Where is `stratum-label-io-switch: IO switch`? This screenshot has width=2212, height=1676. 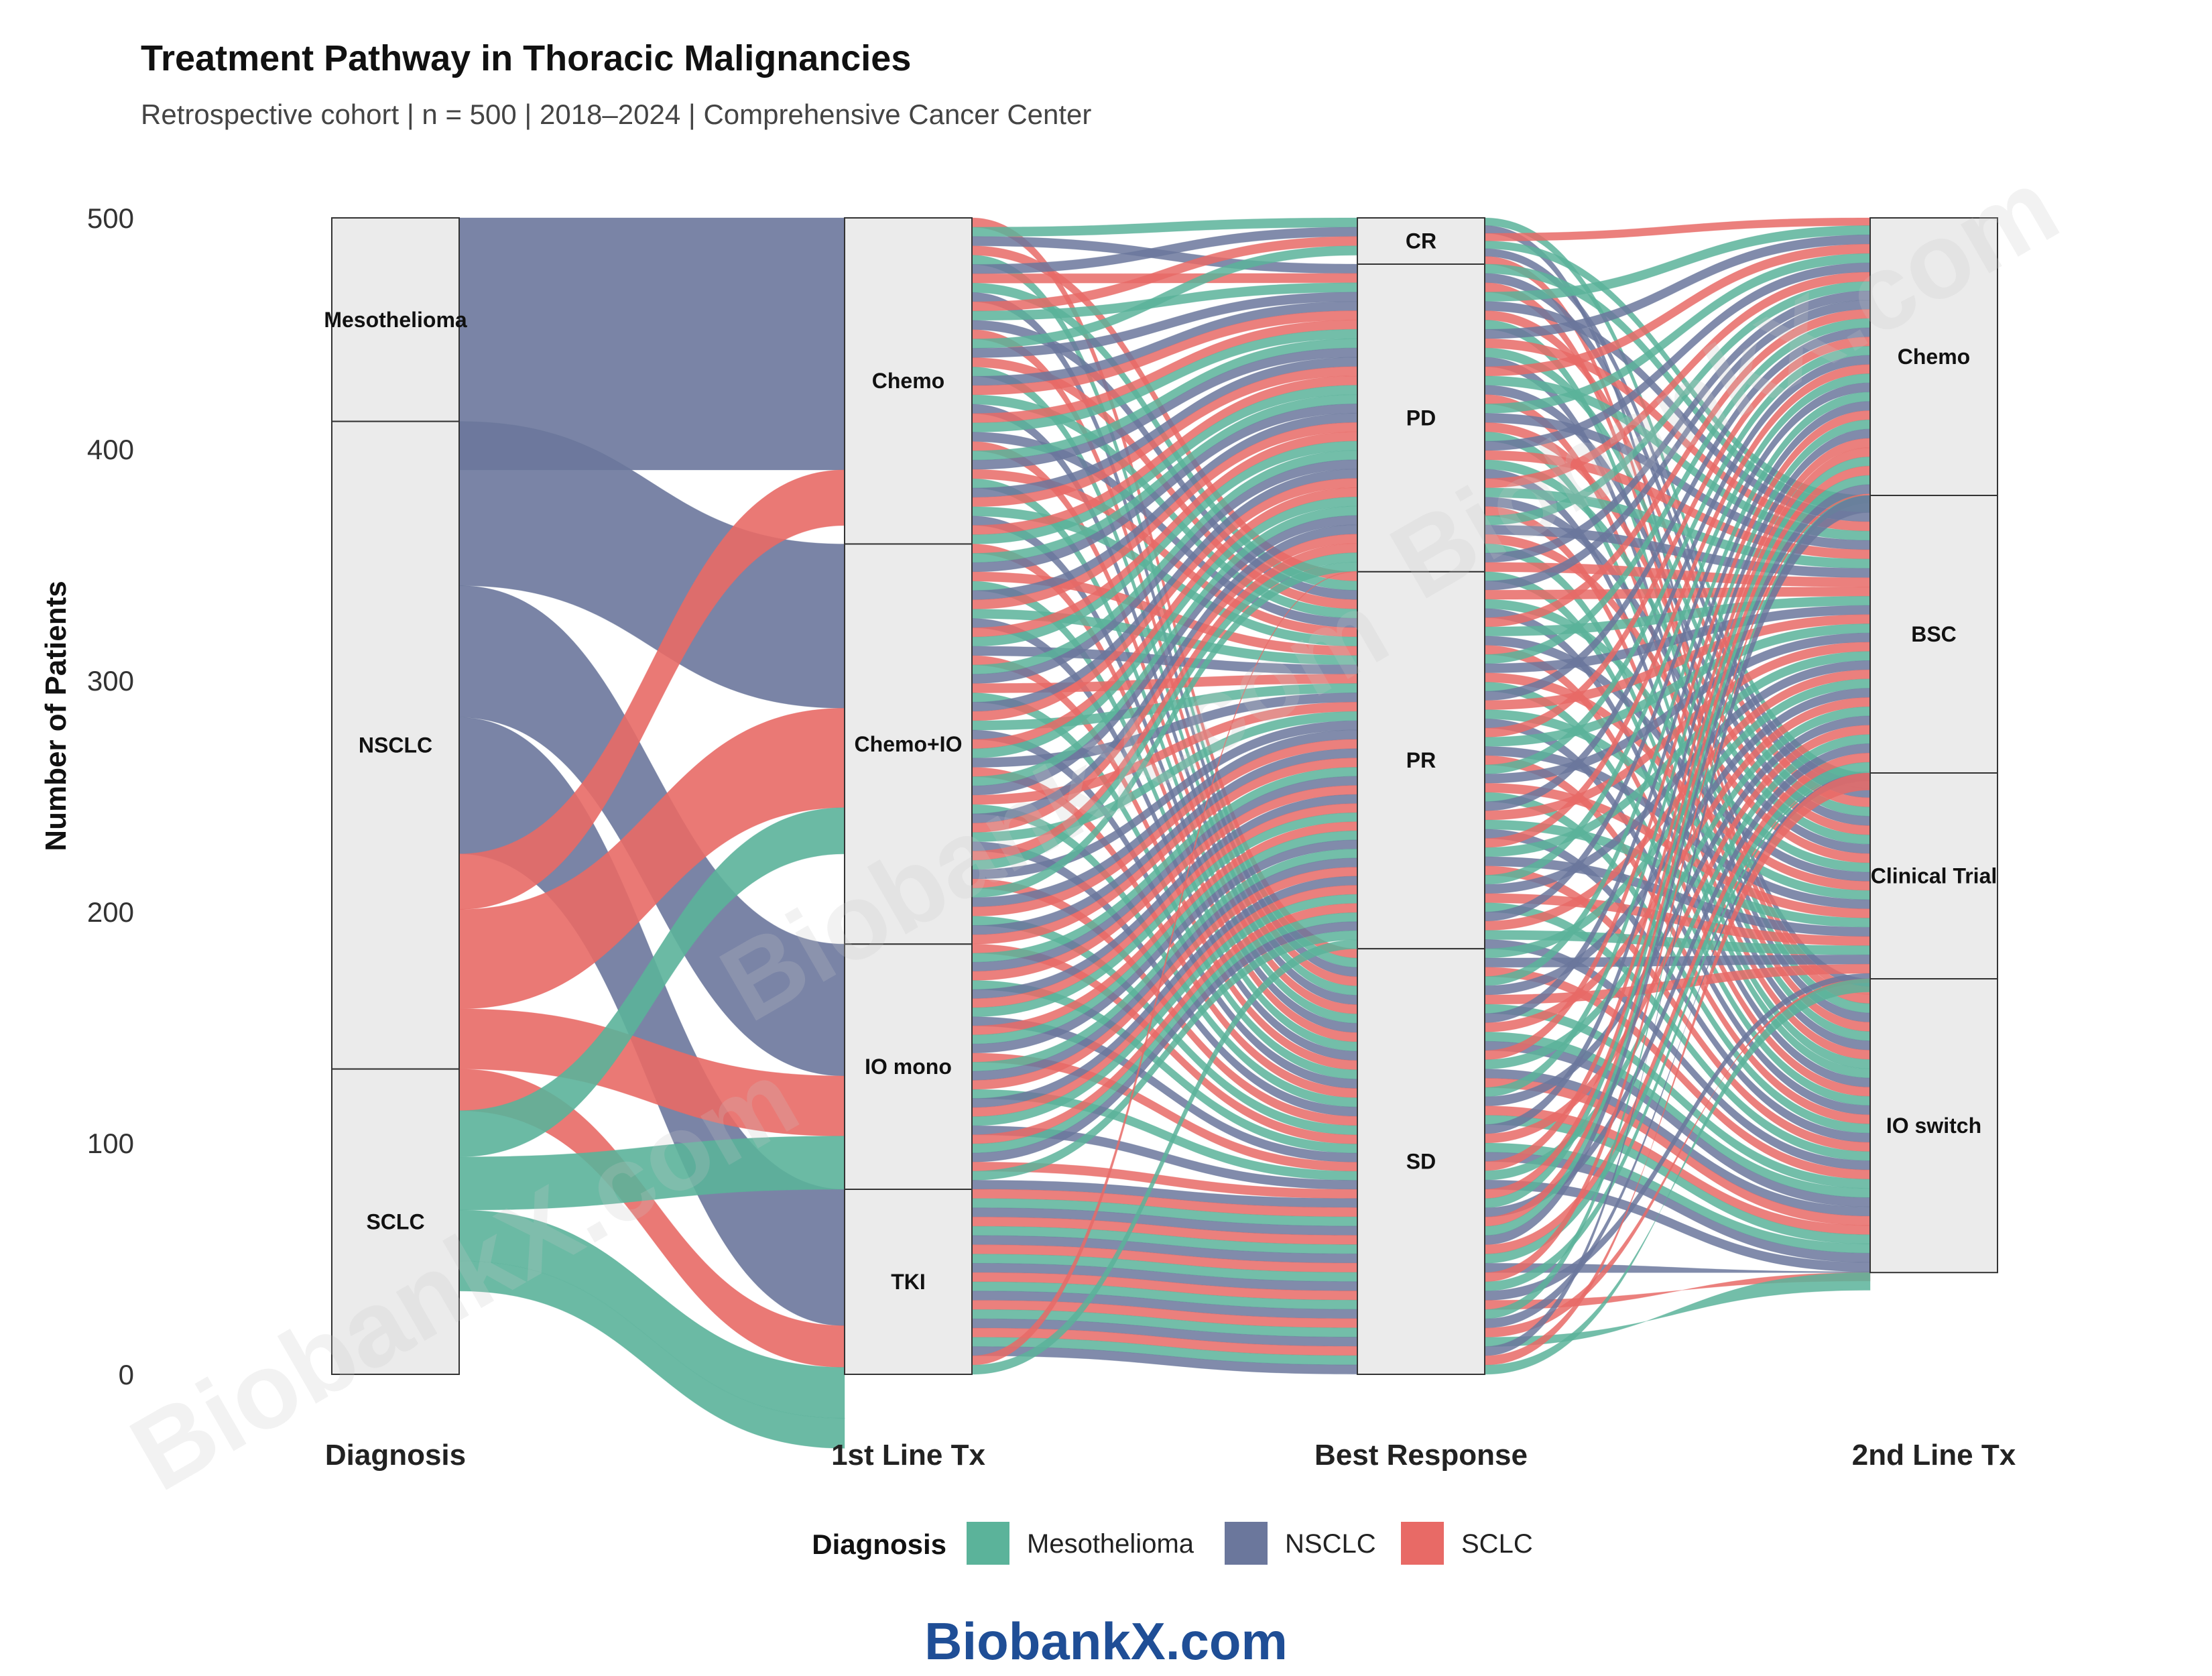
stratum-label-io-switch: IO switch is located at coordinates (1933, 1126).